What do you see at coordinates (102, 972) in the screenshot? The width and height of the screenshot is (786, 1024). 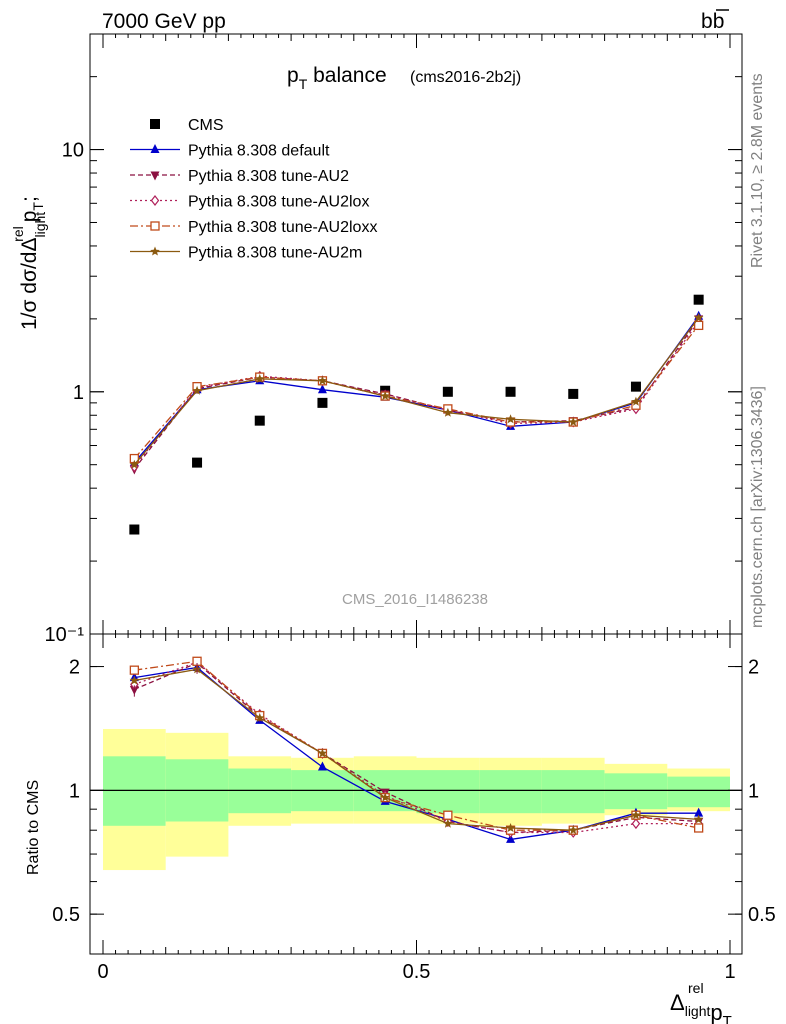 I see `x-tick-label: 0` at bounding box center [102, 972].